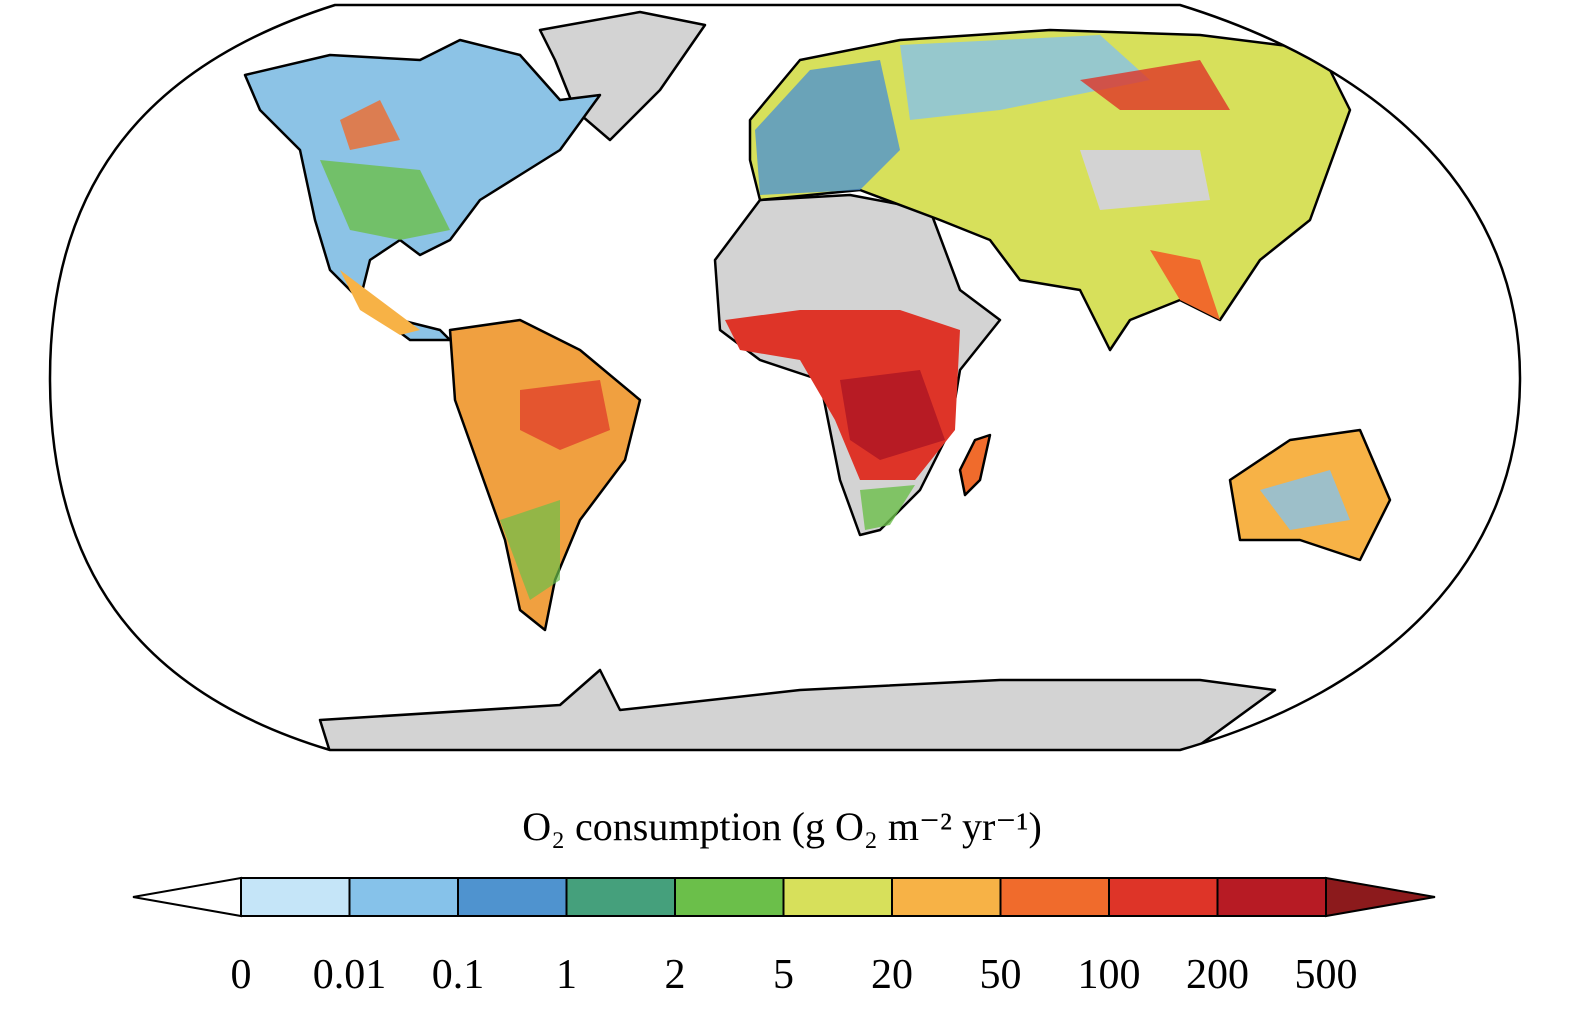 The height and width of the screenshot is (1010, 1575). I want to click on colorbar-tick-label: 500, so click(1326, 975).